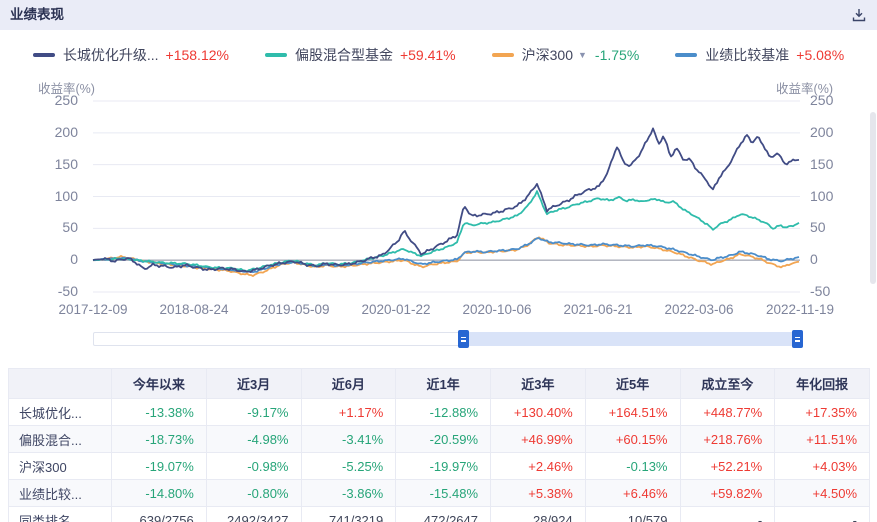 This screenshot has width=877, height=522. Describe the element at coordinates (598, 309) in the screenshot. I see `x-axis-tick: 2021-06-21` at that location.